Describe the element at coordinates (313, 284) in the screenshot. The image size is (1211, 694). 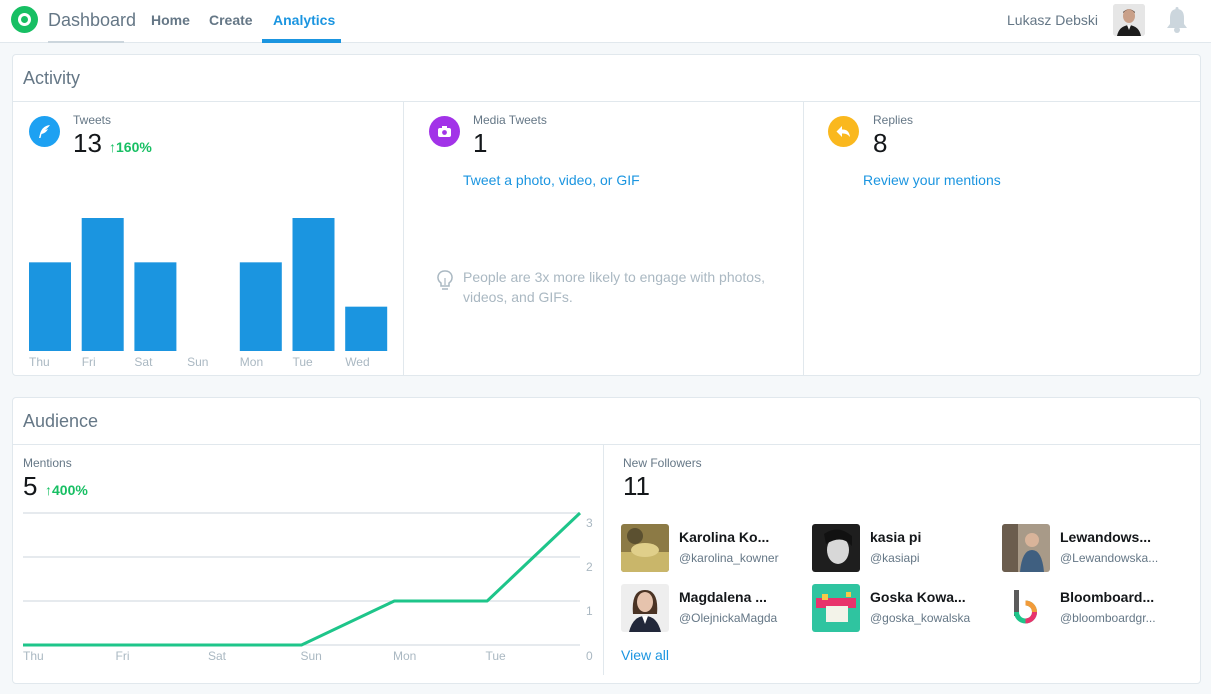
I see `bar-tue` at that location.